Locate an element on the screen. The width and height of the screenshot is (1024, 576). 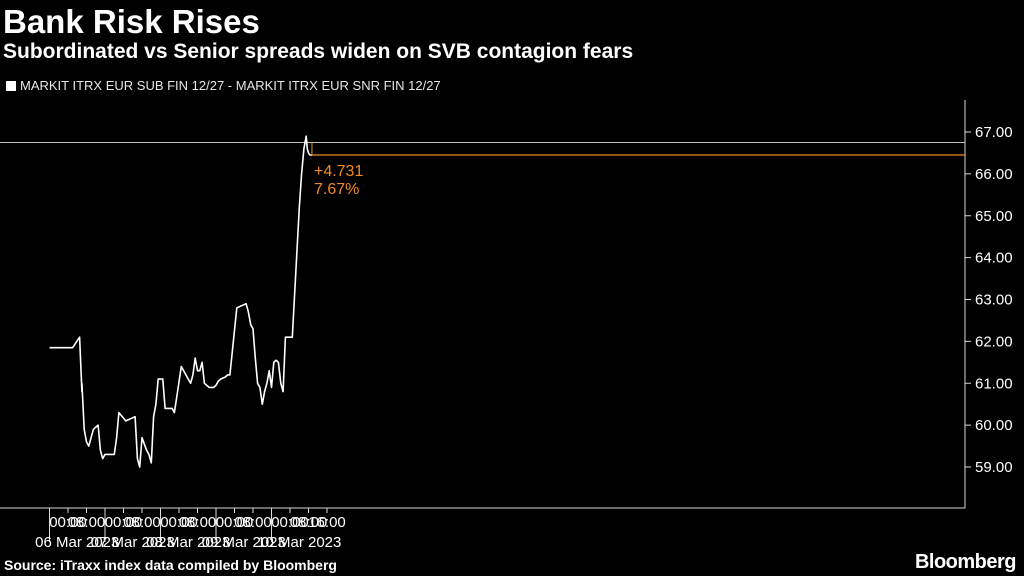
brand-logo: Bloomberg is located at coordinates (965, 562).